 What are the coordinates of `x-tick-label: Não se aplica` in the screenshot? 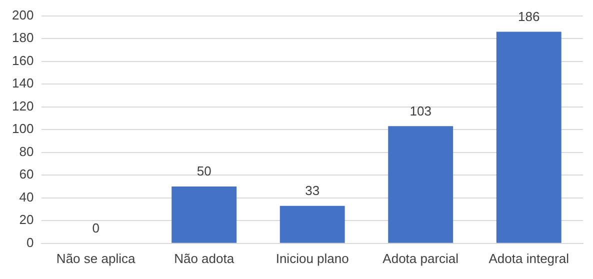 It's located at (96, 258).